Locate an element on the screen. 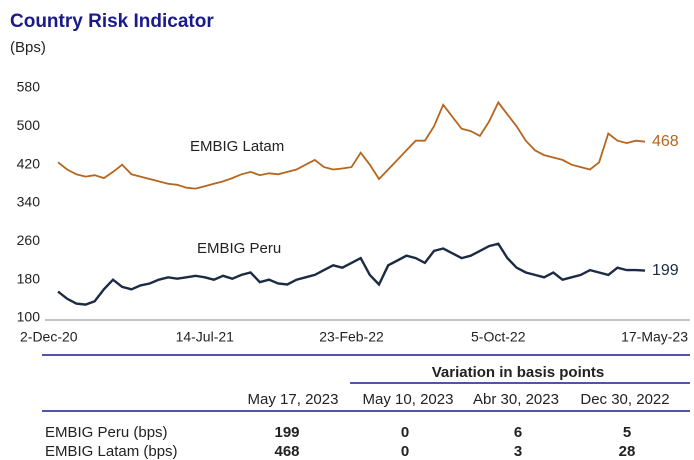  end-label: 199 is located at coordinates (665, 270).